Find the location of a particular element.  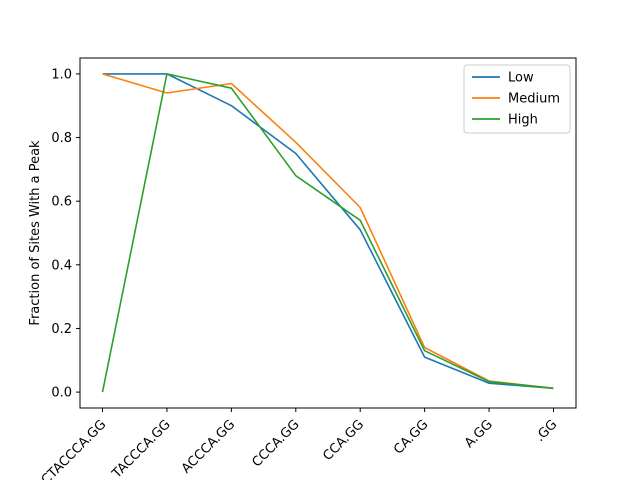

y-axis: 0.0 0.2 0.4 0.6 0.8 1.0 is located at coordinates (65, 234).